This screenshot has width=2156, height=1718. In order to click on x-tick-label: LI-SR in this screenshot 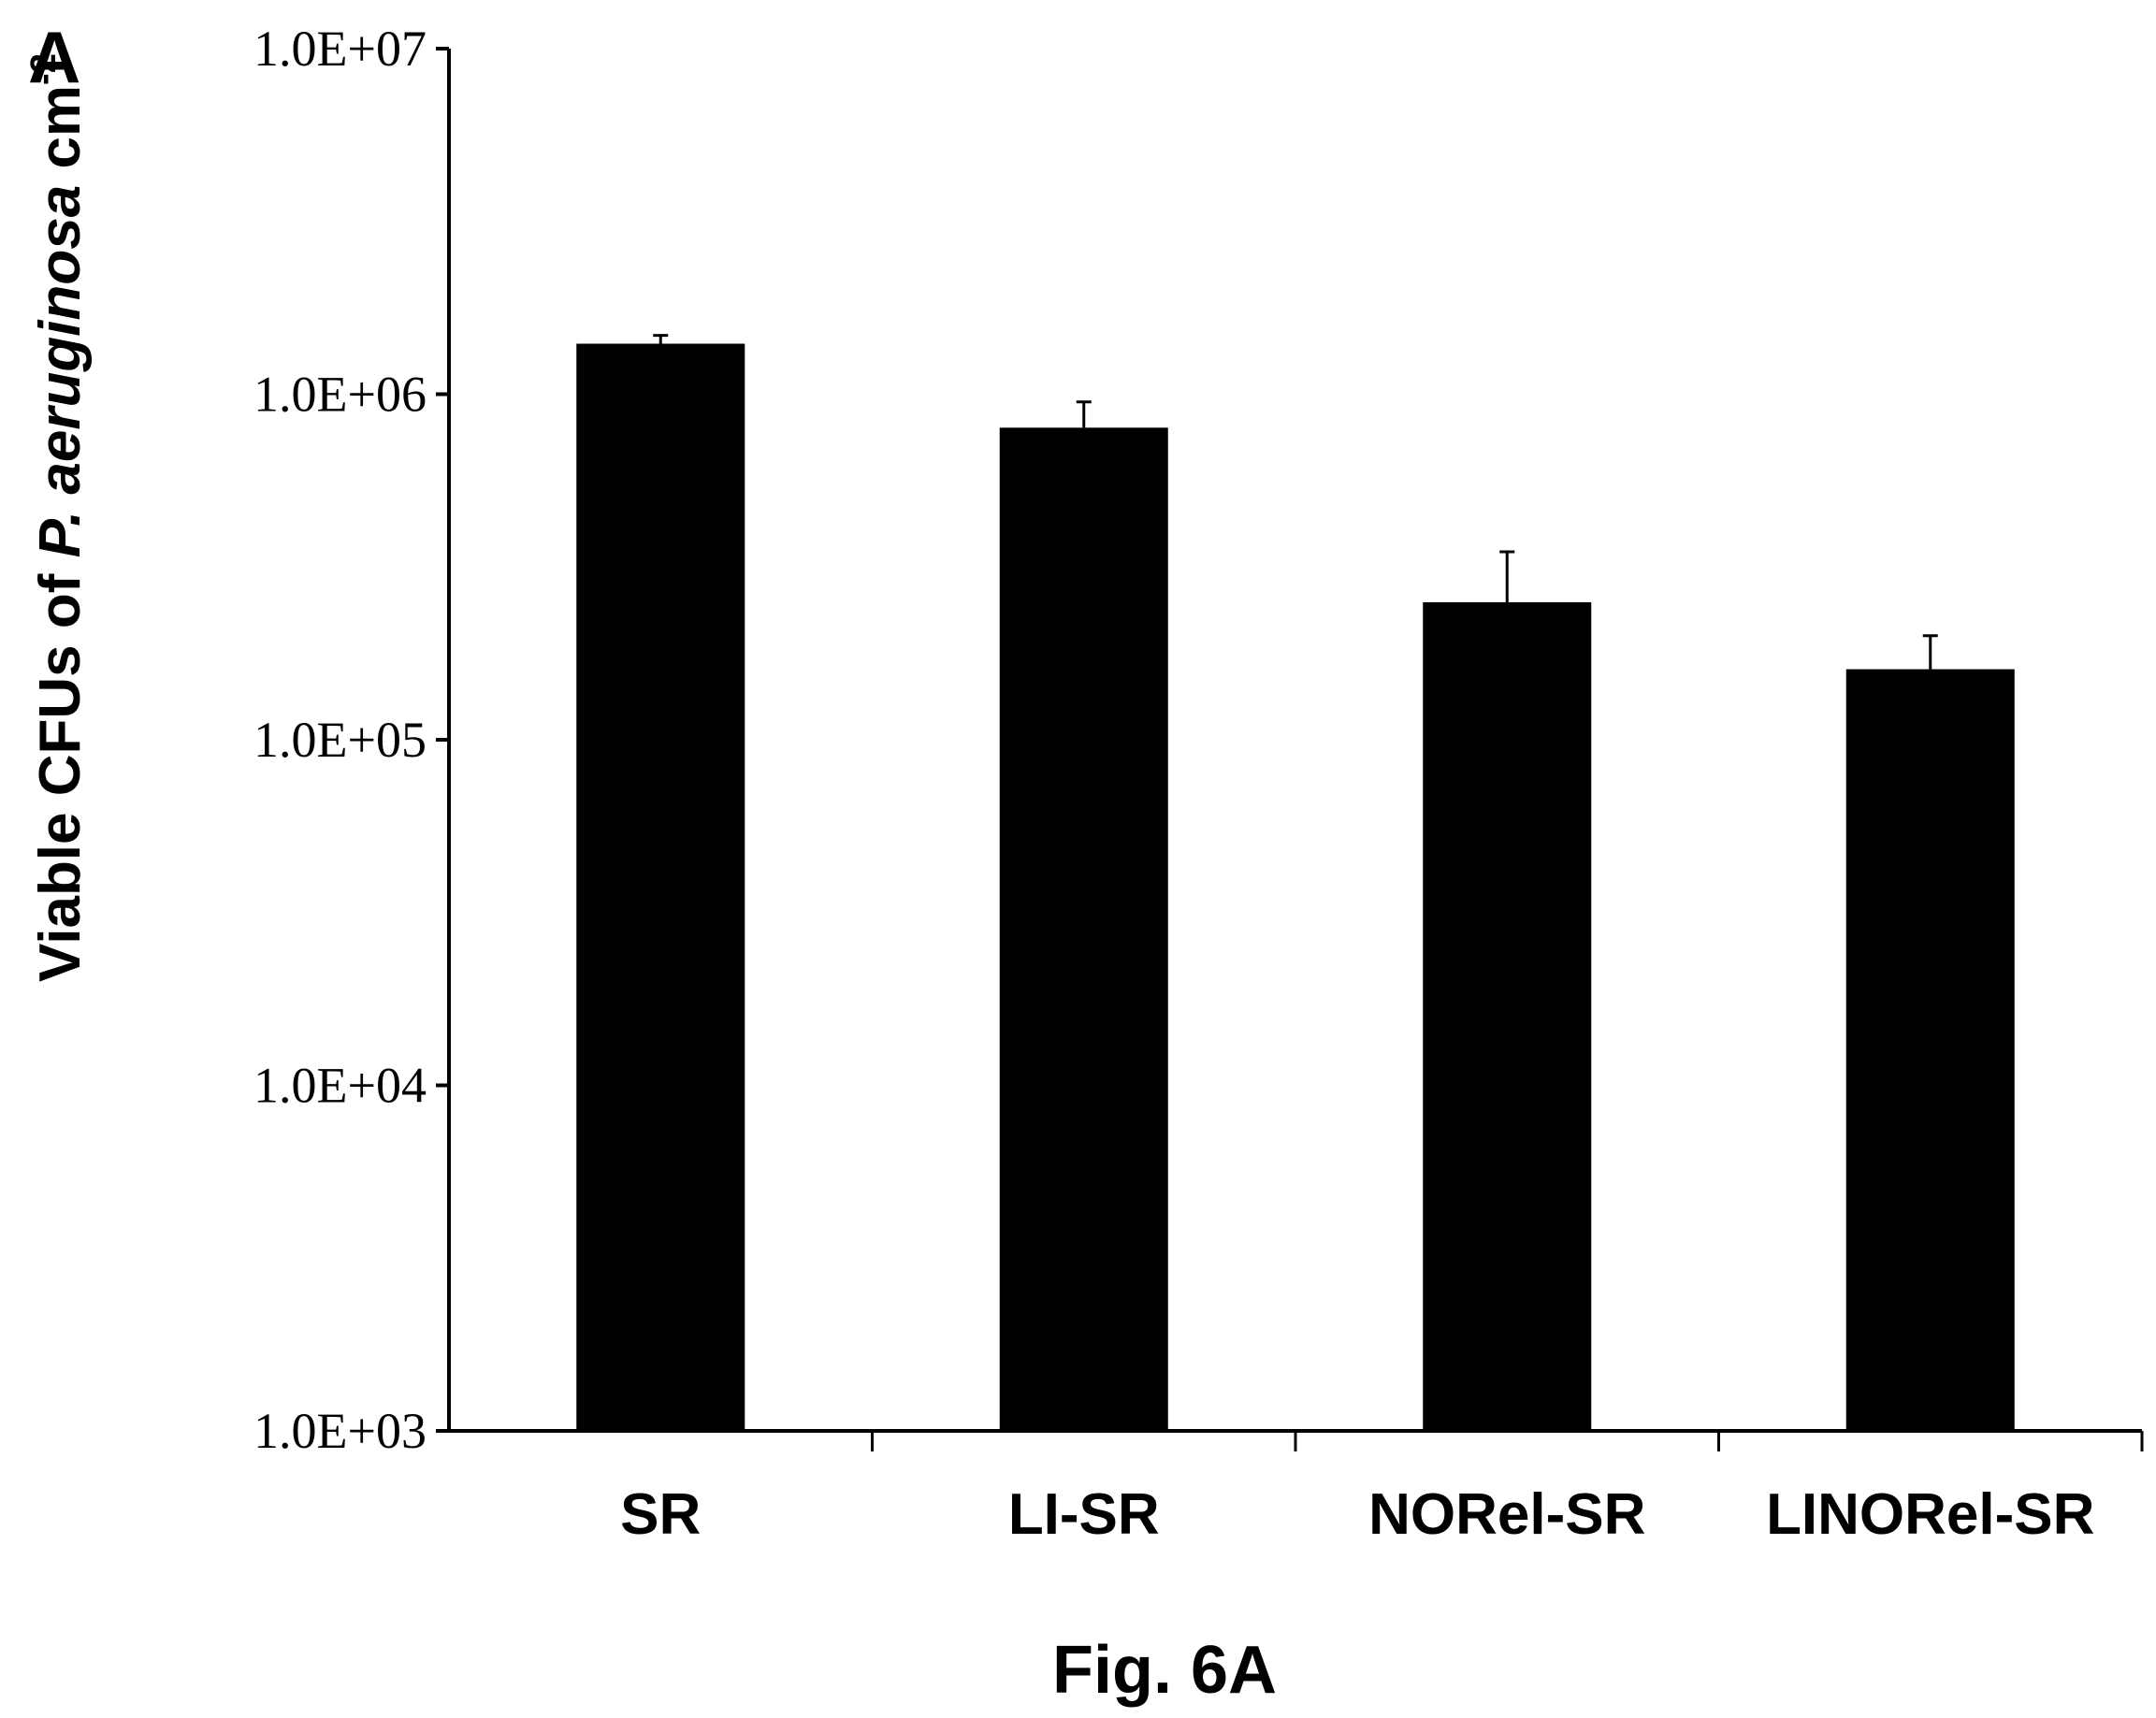, I will do `click(1084, 1514)`.